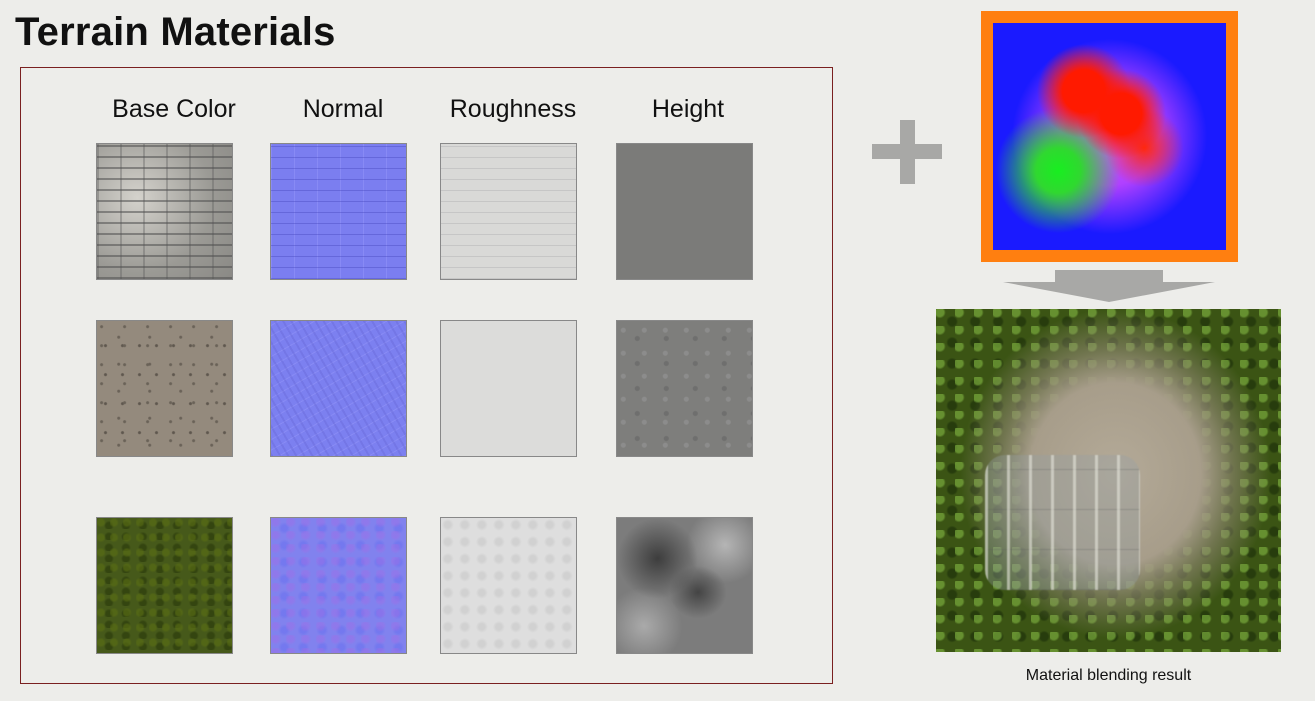 Image resolution: width=1315 pixels, height=701 pixels. What do you see at coordinates (688, 109) in the screenshot?
I see `column-header-height: Height` at bounding box center [688, 109].